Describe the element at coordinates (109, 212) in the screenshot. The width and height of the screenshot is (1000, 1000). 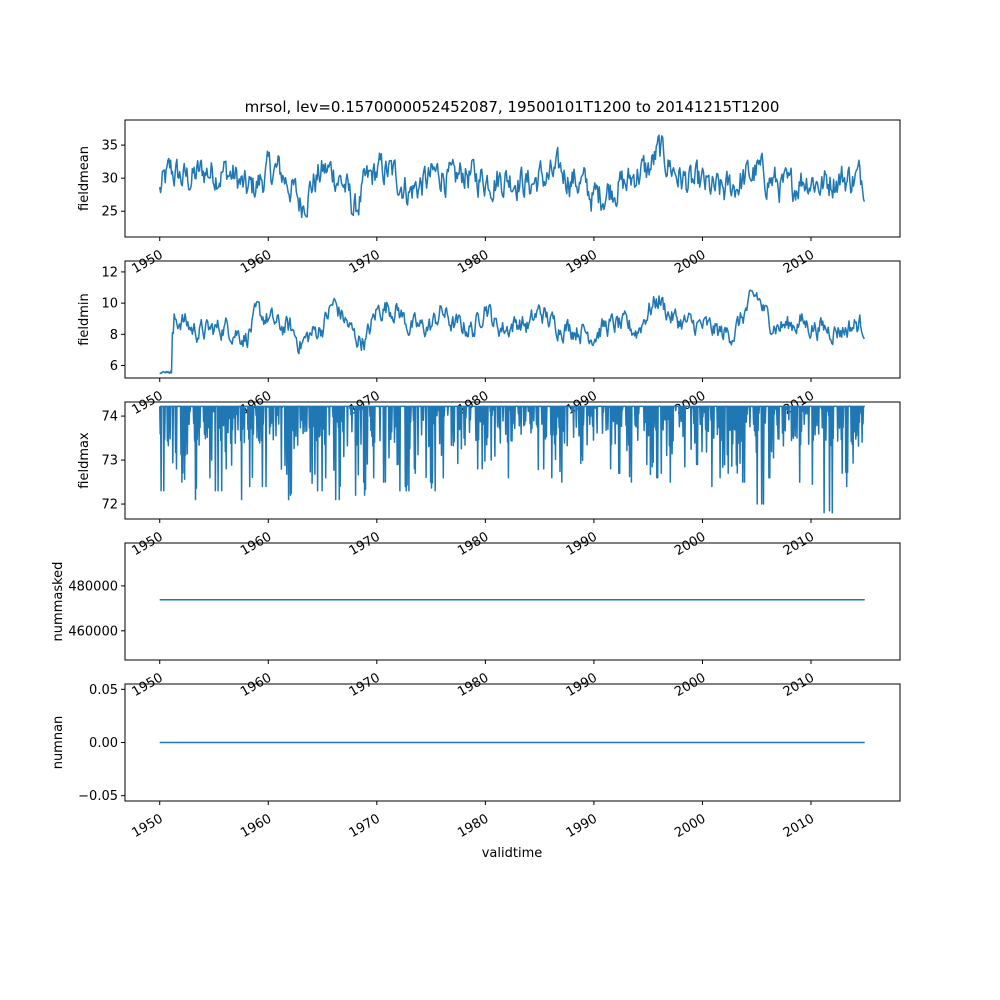
I see `y-tick-label: 25` at that location.